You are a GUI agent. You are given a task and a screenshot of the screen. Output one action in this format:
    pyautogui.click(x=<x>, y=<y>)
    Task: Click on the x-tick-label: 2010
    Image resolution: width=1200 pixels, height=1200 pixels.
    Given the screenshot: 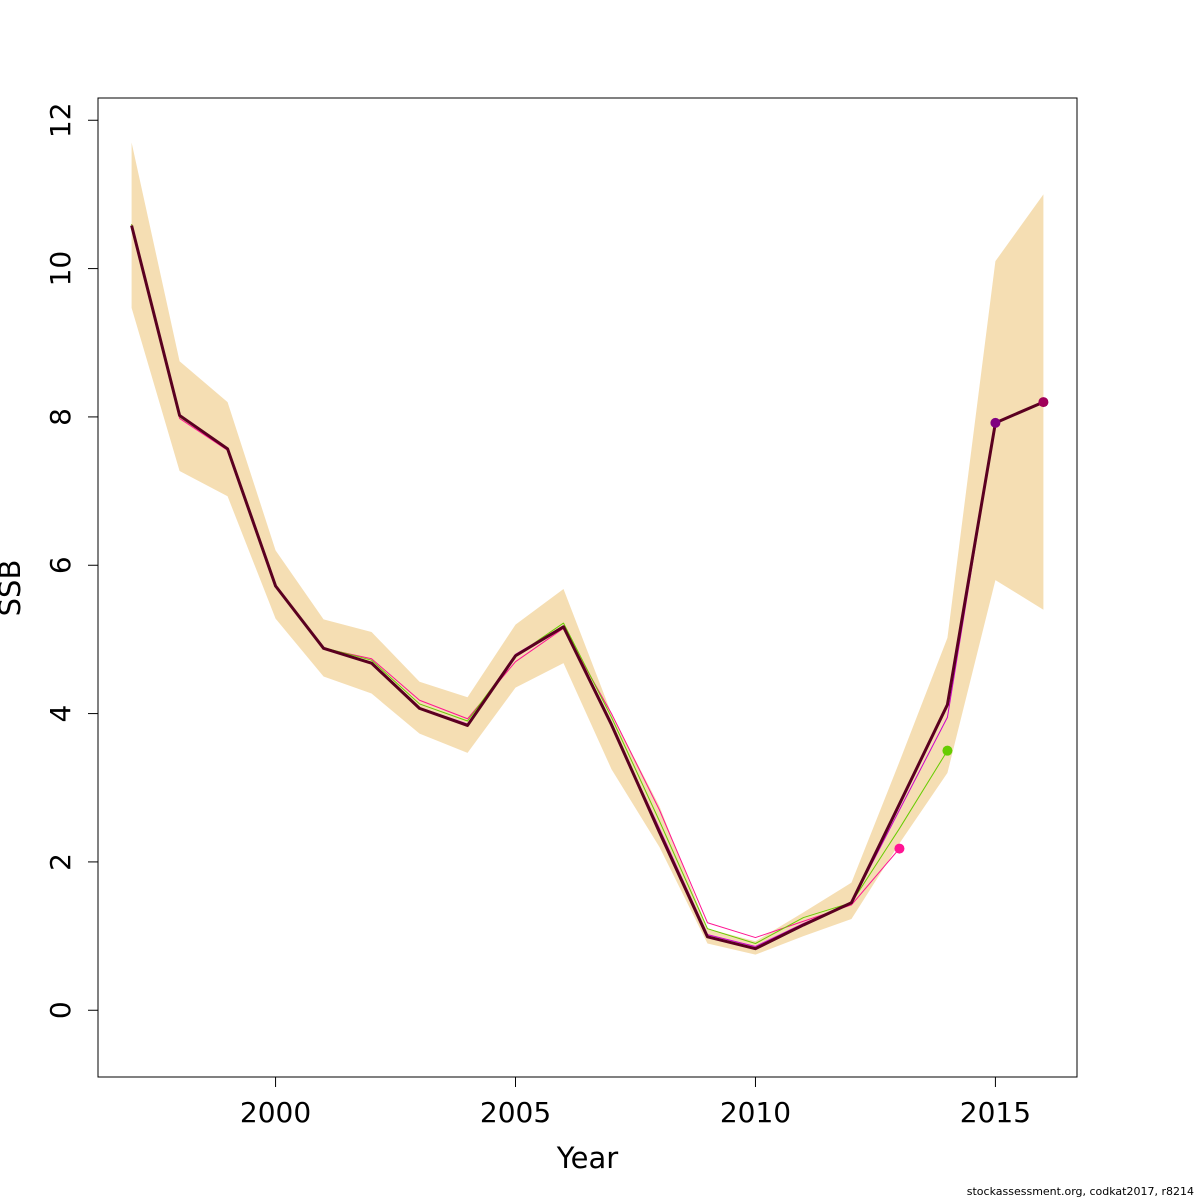 What is the action you would take?
    pyautogui.click(x=755, y=1112)
    